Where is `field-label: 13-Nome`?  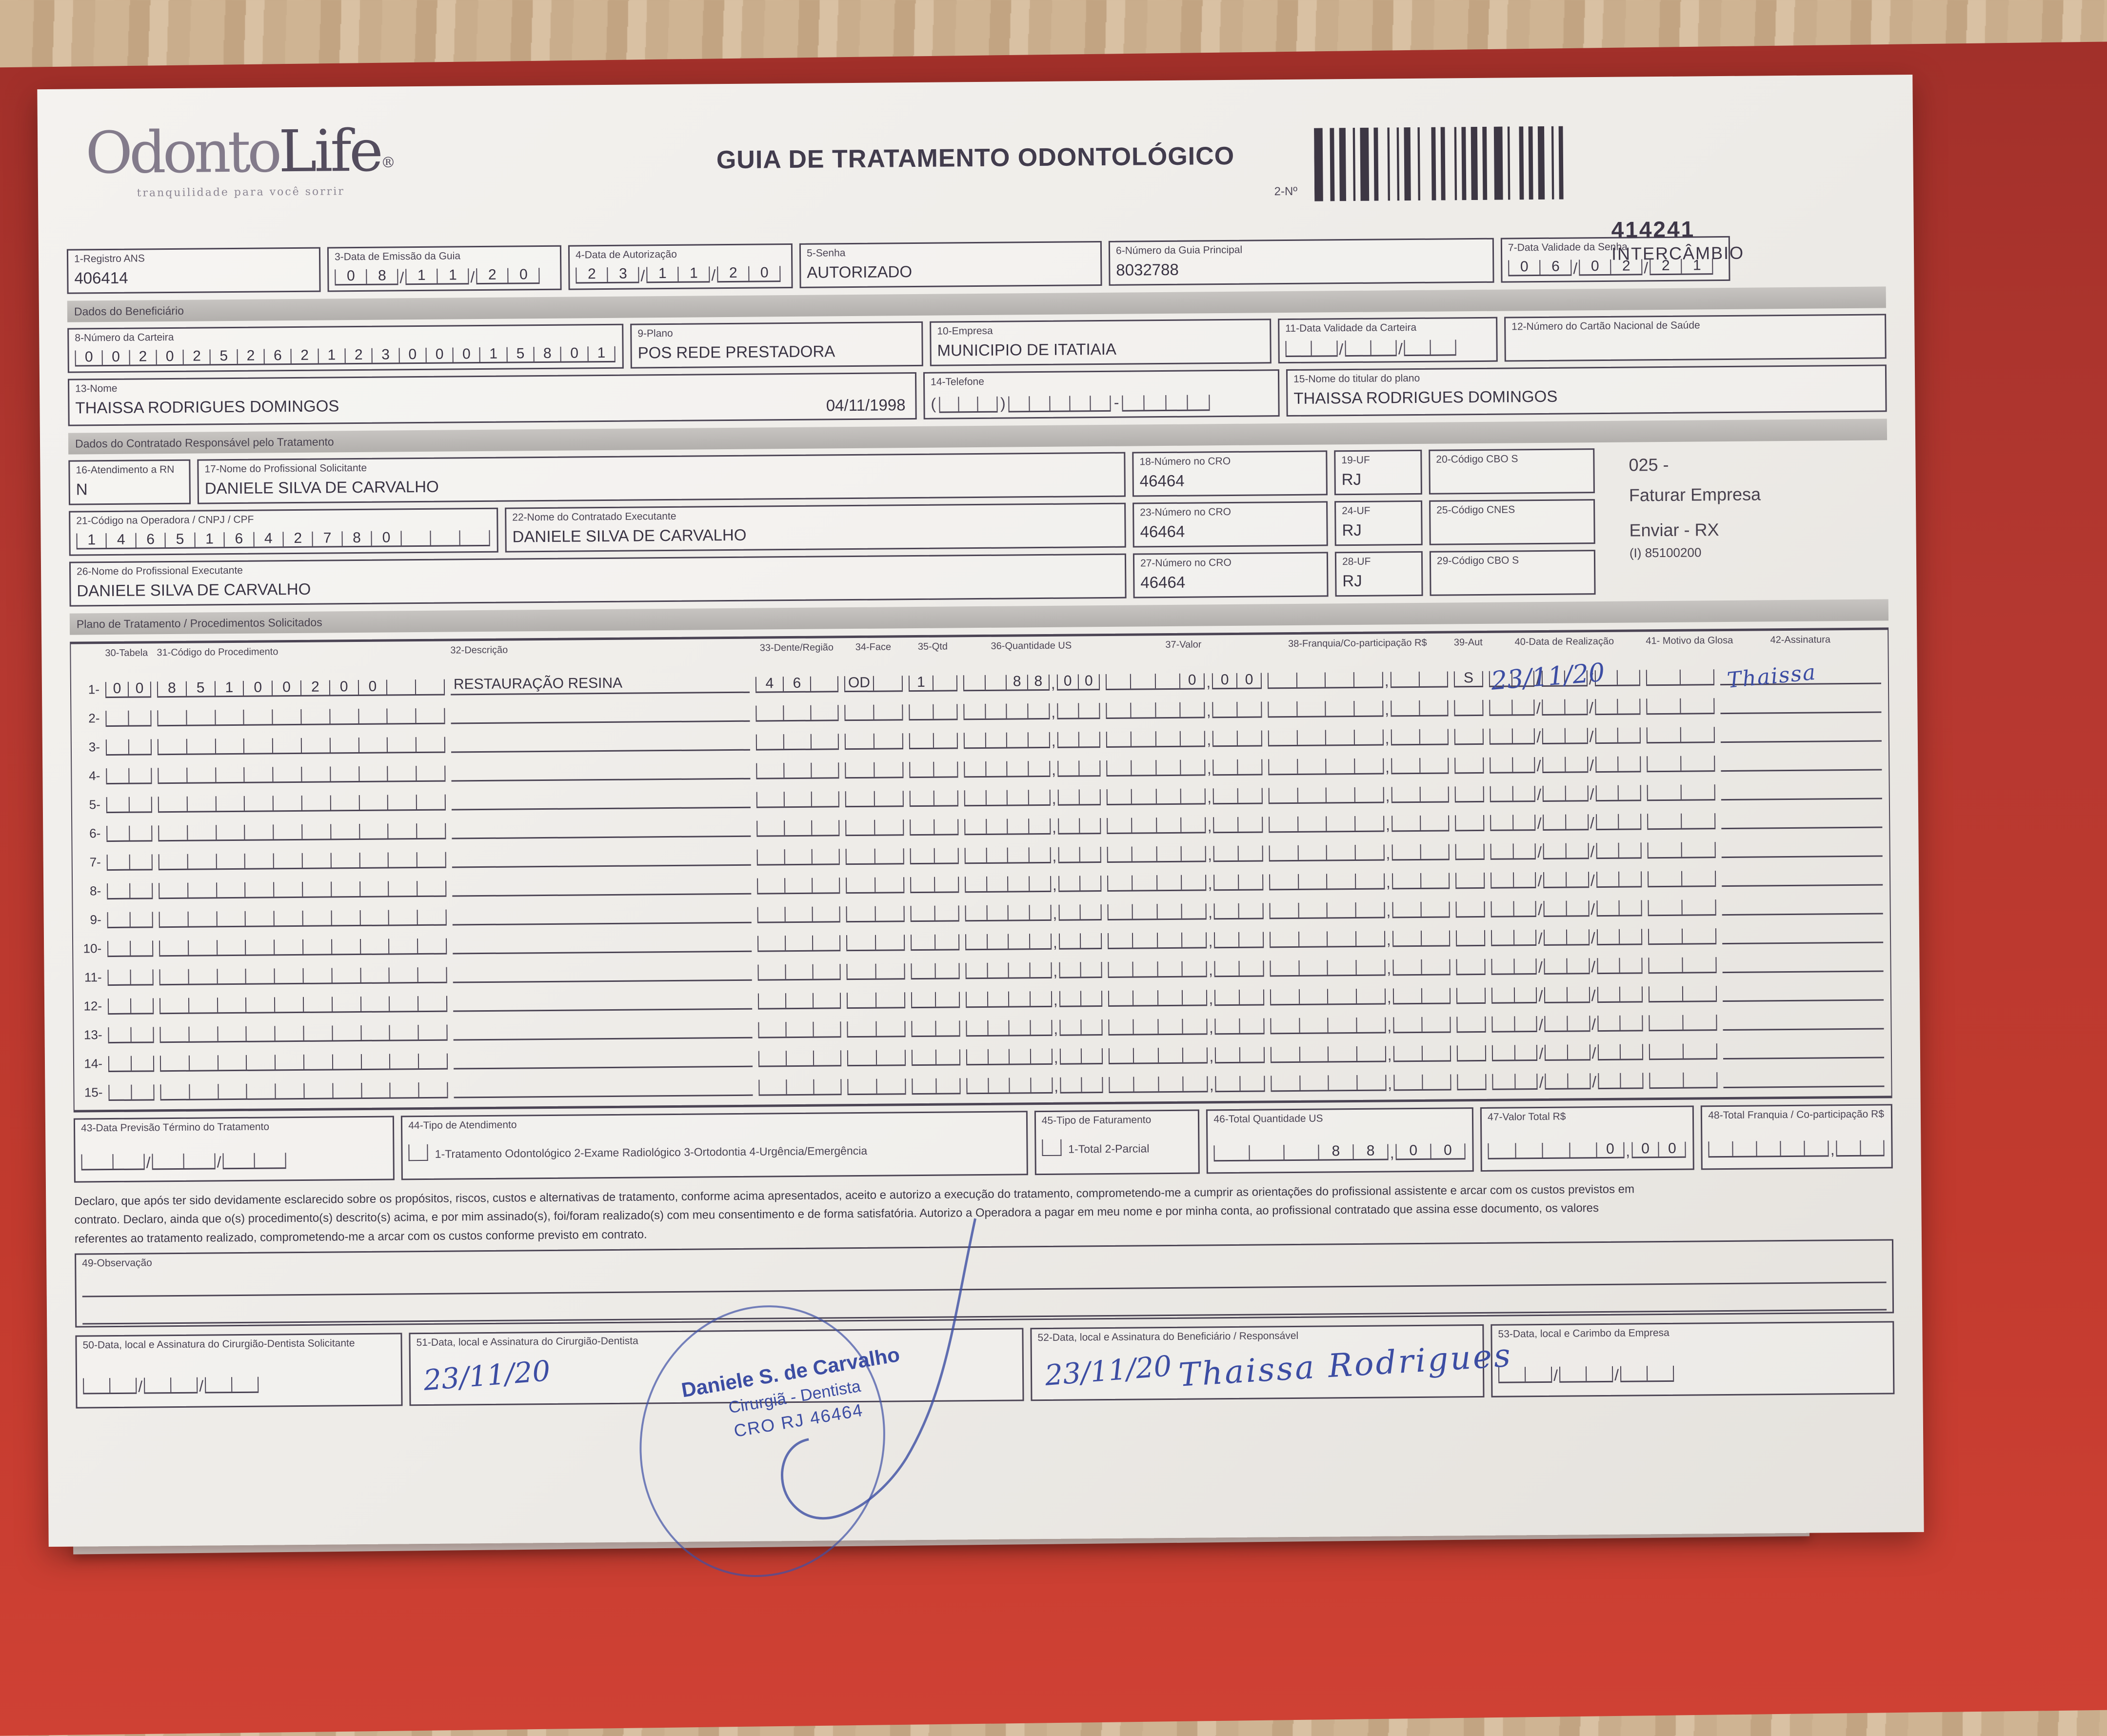
field-label: 13-Nome is located at coordinates (96, 388).